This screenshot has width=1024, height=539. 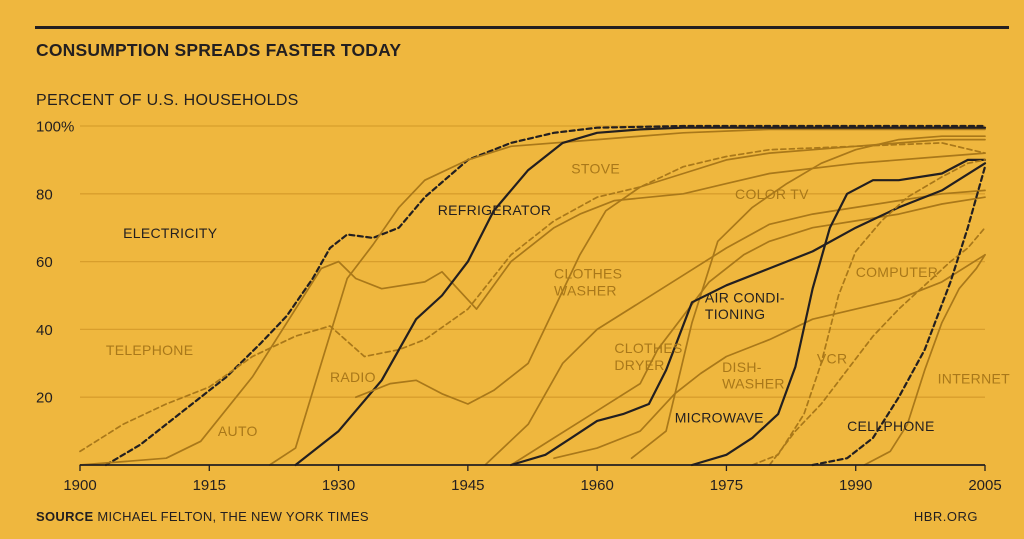 What do you see at coordinates (44, 194) in the screenshot?
I see `y-tick-label-80: 80` at bounding box center [44, 194].